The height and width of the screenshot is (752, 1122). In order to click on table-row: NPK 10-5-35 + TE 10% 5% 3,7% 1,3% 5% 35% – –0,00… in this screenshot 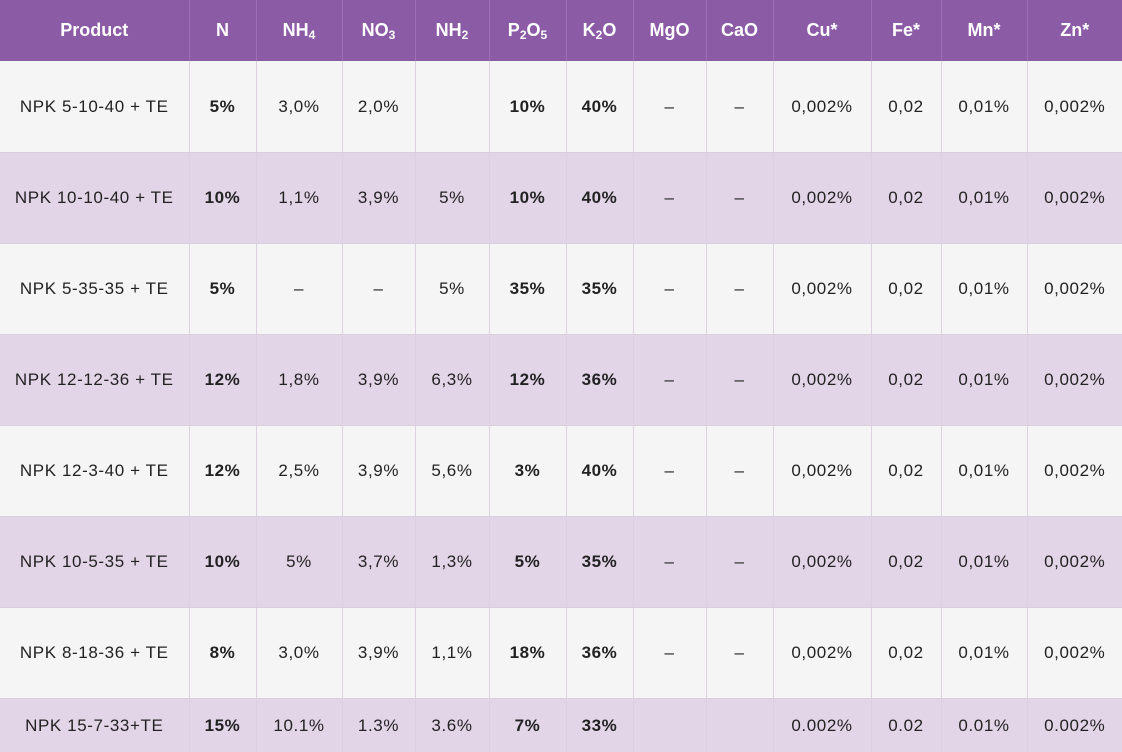, I will do `click(561, 562)`.